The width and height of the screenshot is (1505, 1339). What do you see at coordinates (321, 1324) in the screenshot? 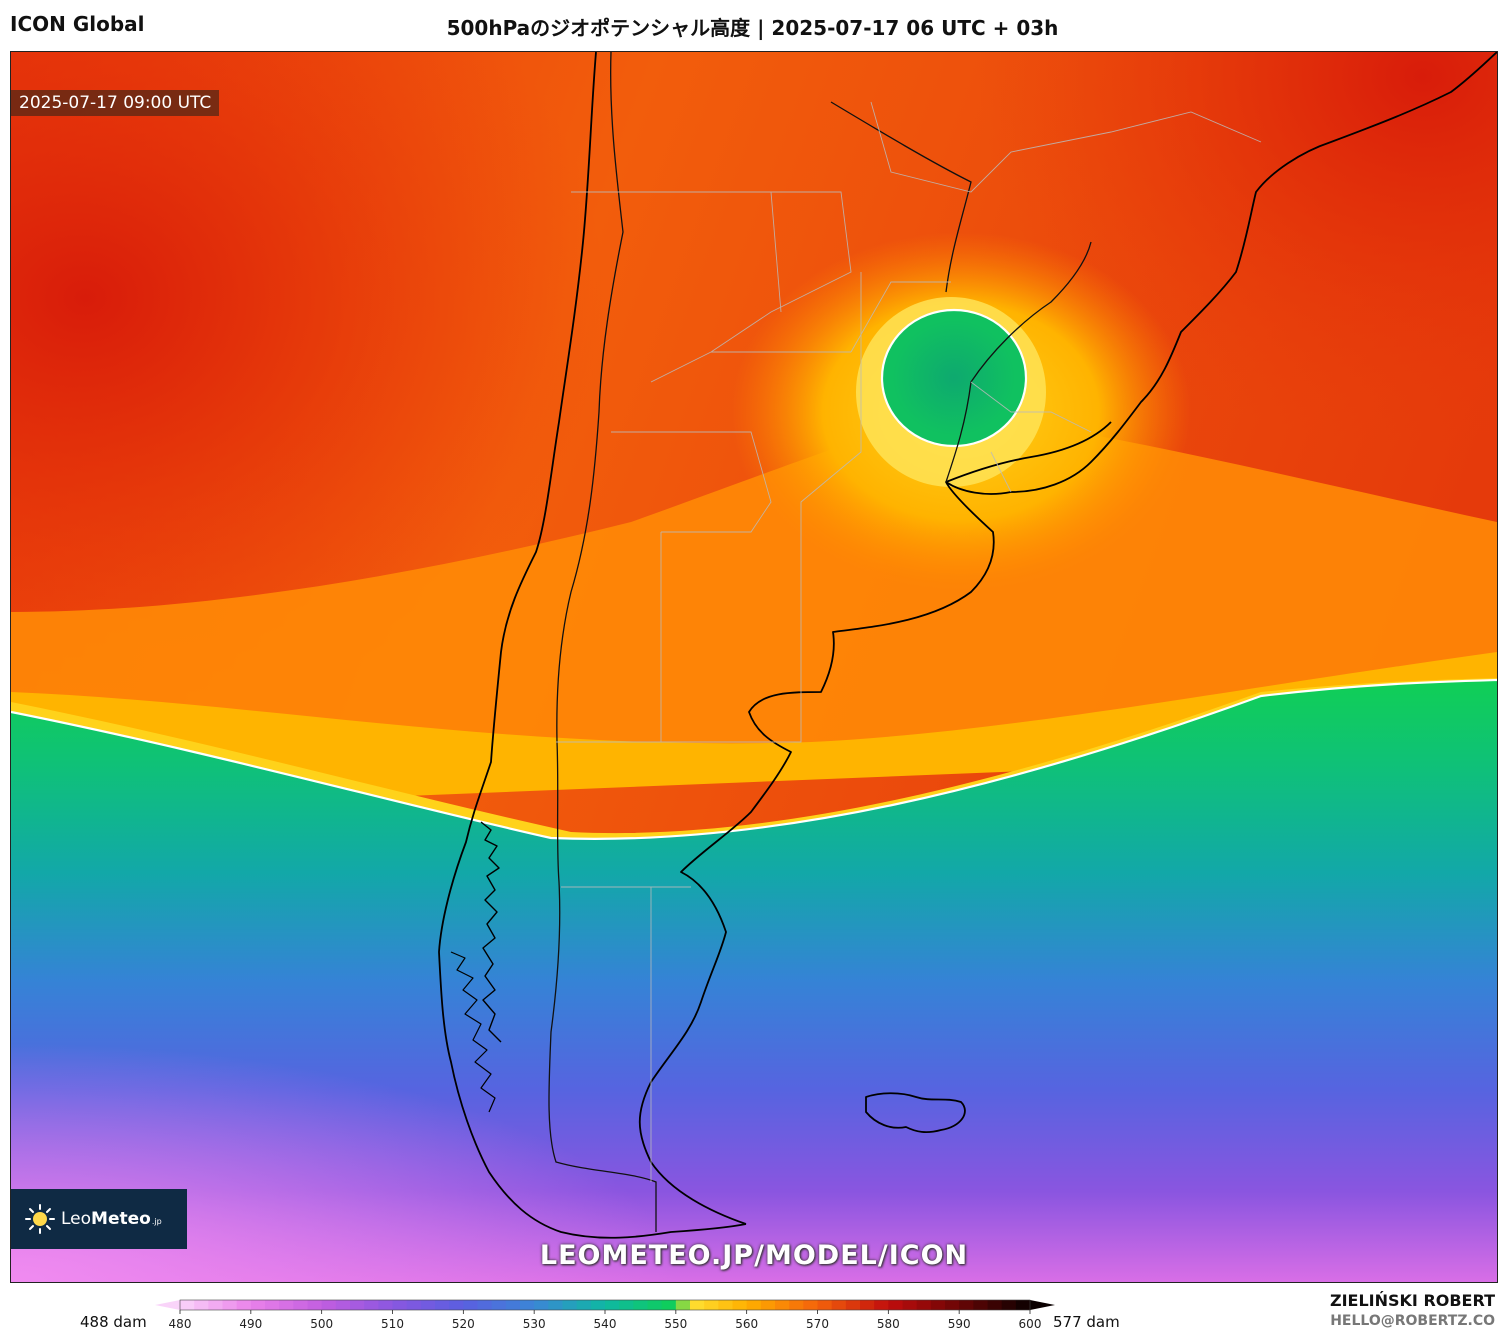
I see `colorbar-tick-label: 500` at bounding box center [321, 1324].